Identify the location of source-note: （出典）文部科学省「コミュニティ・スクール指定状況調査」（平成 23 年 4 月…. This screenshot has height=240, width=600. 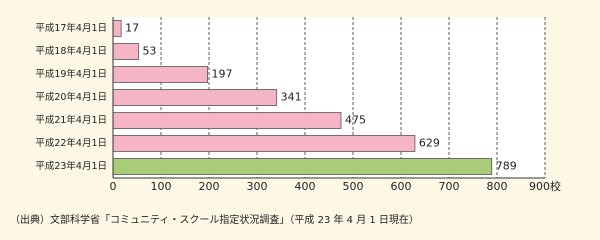
(214, 219).